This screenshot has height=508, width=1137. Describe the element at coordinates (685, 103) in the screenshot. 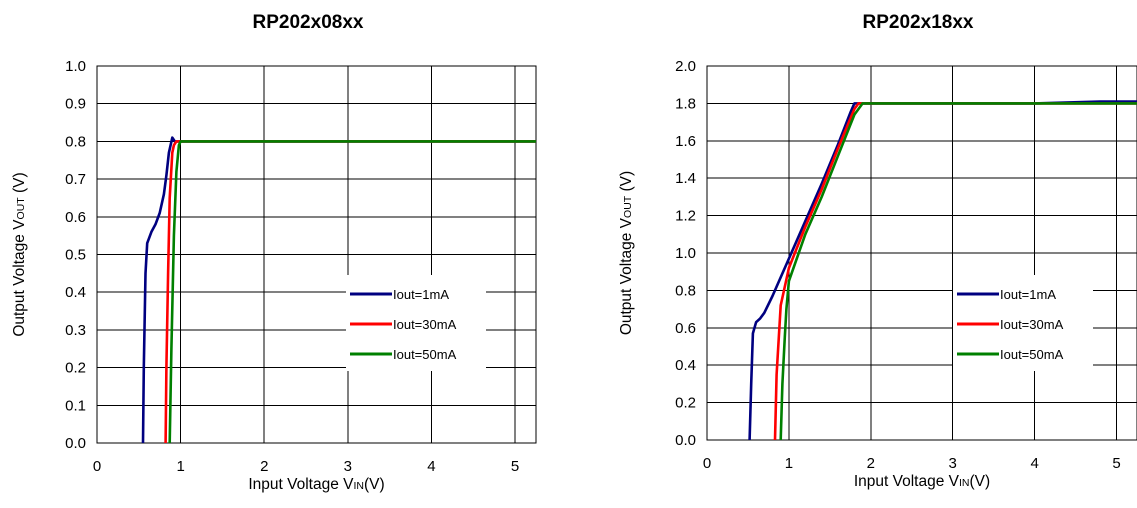

I see `y-tick-label: 1.8` at that location.